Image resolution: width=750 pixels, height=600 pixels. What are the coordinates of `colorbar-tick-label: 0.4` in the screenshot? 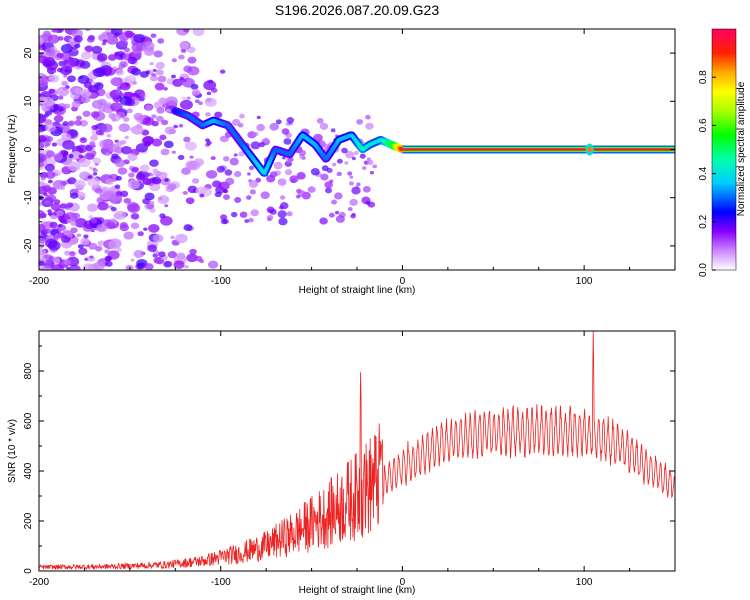 It's located at (703, 173).